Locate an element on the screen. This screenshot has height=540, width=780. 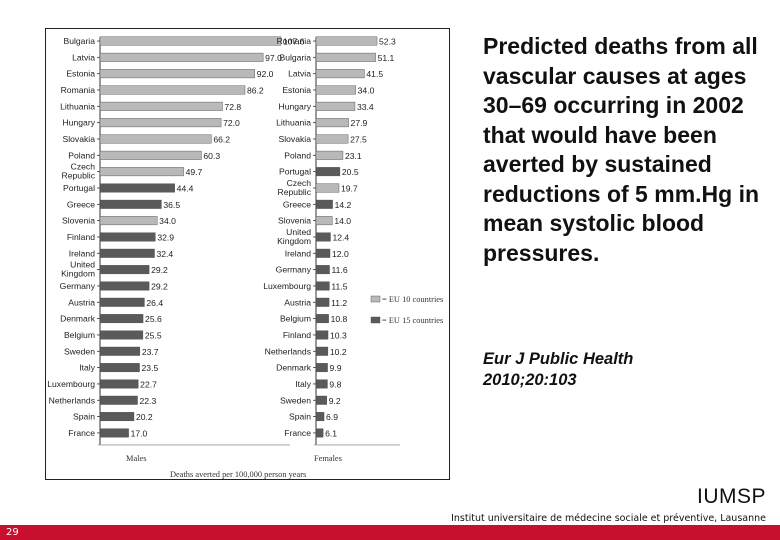
value-label: 22.3 is located at coordinates (148, 401).